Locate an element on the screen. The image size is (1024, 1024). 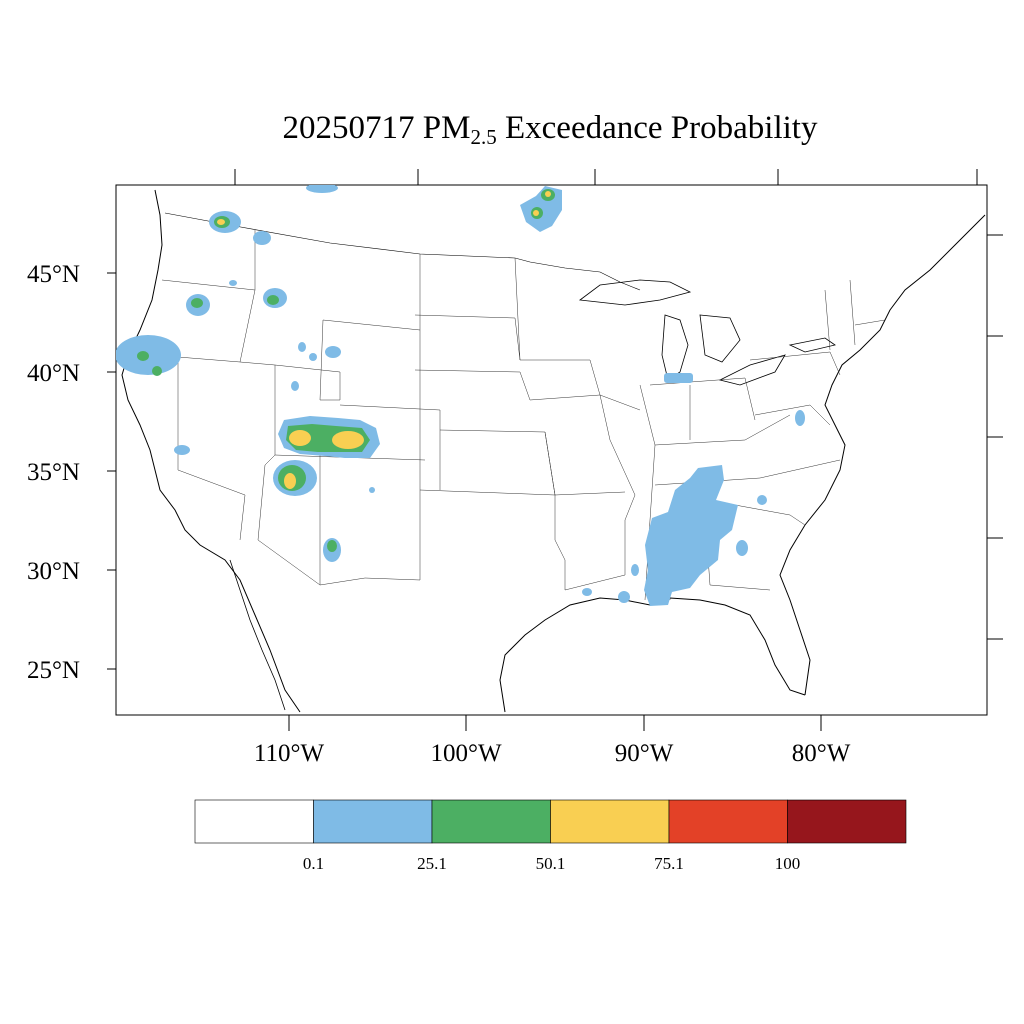
area-oregon-small is located at coordinates (233, 283).